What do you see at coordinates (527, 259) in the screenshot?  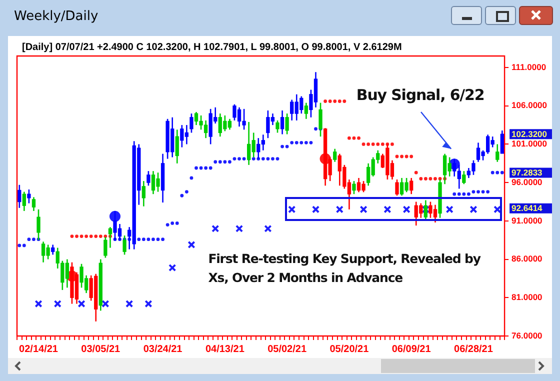 I see `y-tick-label: 86.0000` at bounding box center [527, 259].